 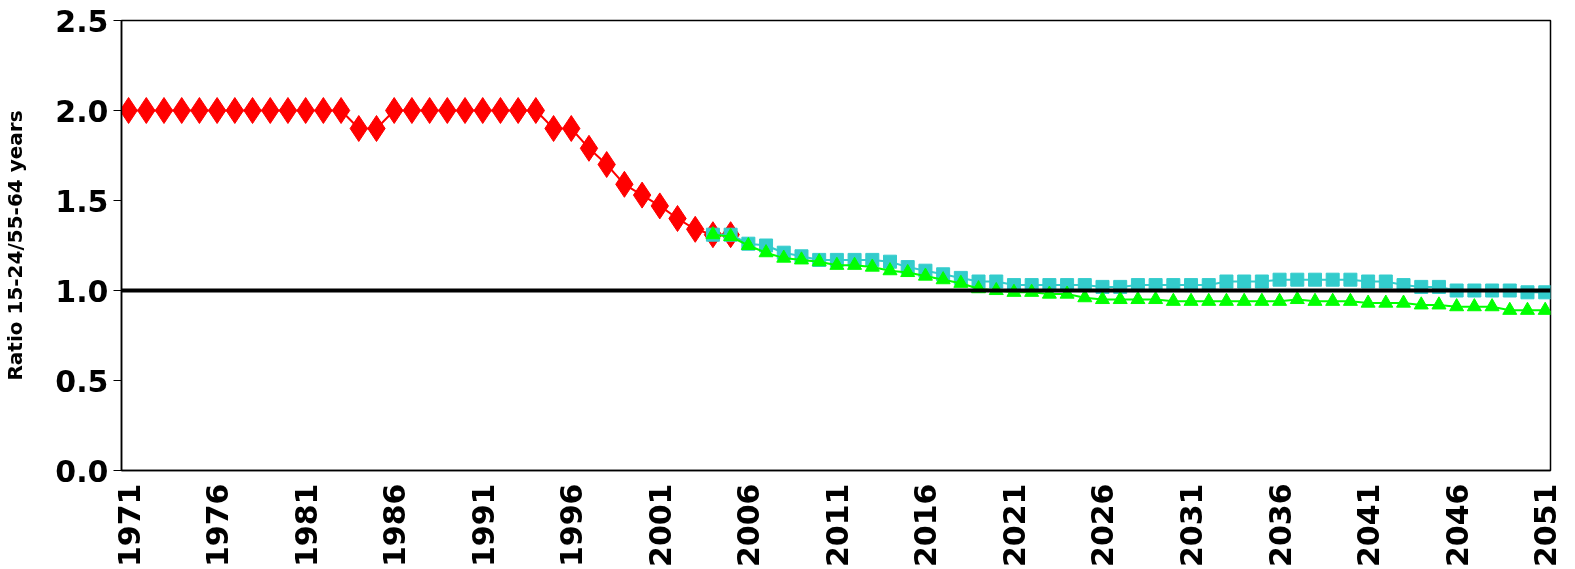 What do you see at coordinates (660, 525) in the screenshot?
I see `x-tick-label: 2001` at bounding box center [660, 525].